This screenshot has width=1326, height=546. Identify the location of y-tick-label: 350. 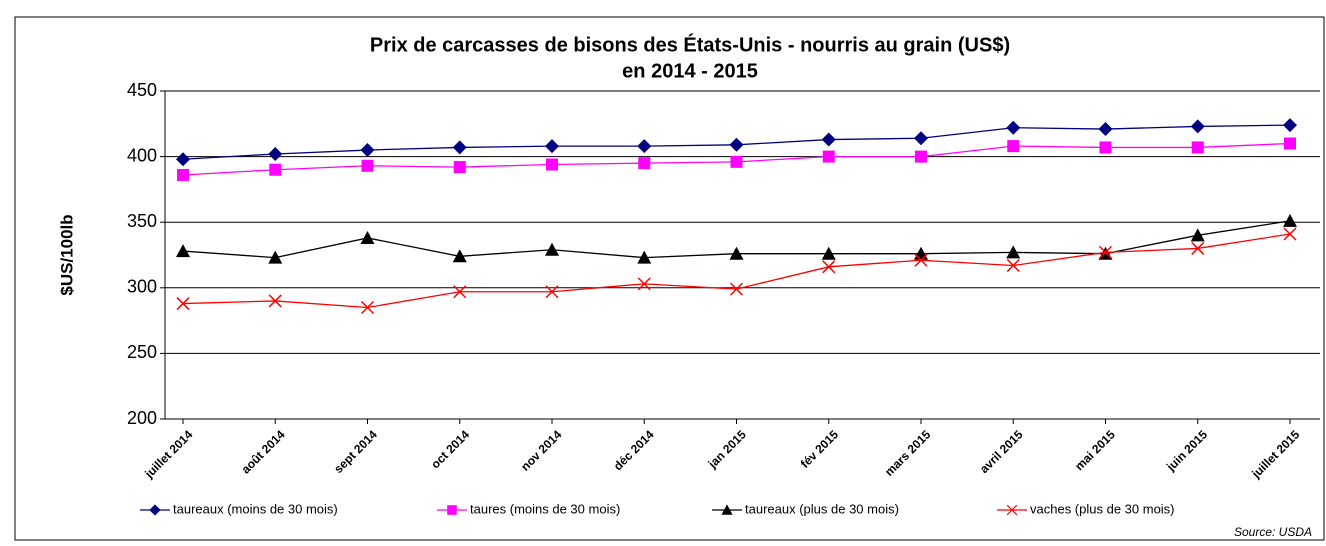
(142, 221).